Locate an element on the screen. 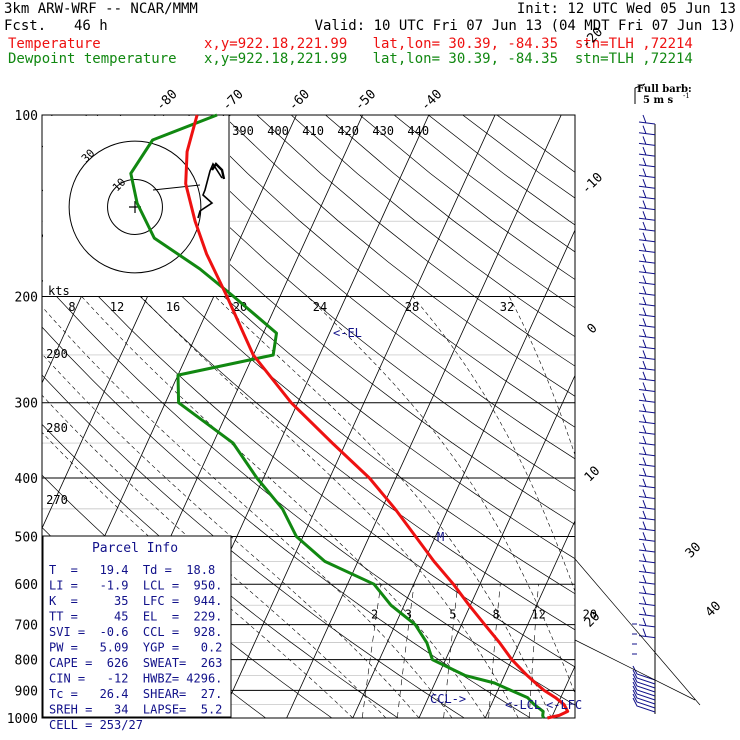  parcel-info-row: SVI = -0.6 CCL = 928. is located at coordinates (135, 632).